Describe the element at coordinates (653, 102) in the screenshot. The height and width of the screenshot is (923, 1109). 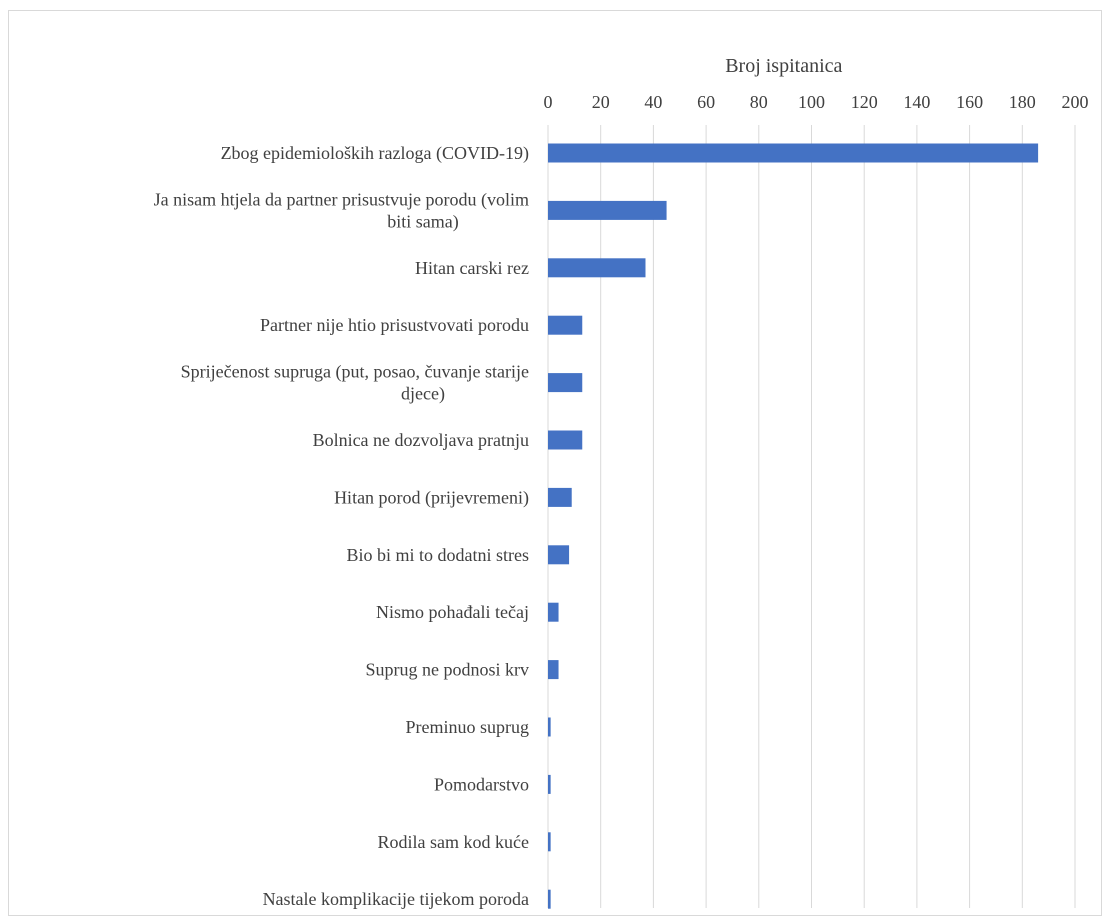
I see `x-tick-label-2: 40` at that location.